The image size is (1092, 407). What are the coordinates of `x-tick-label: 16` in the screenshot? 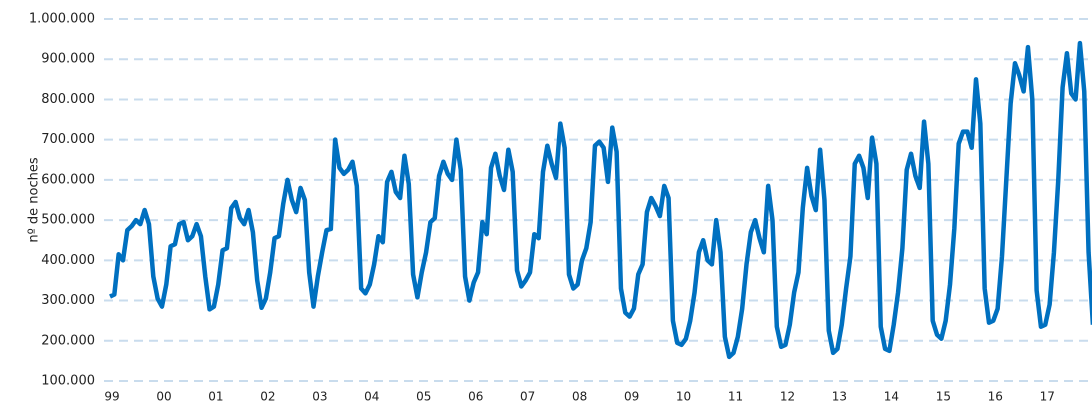 It's located at (995, 397).